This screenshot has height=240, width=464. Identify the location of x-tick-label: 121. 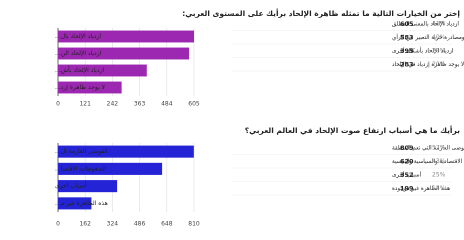
(85, 104).